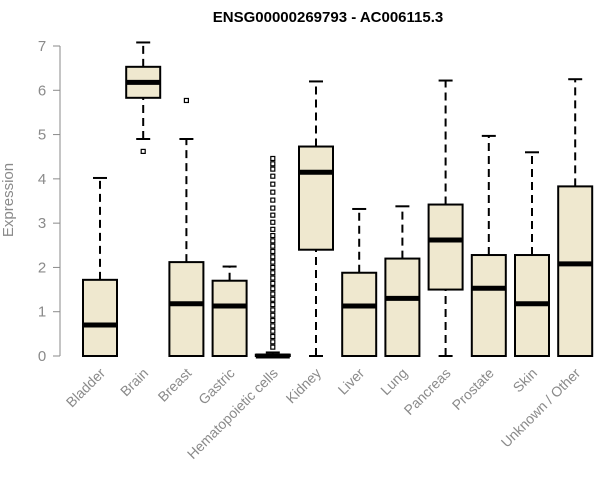  I want to click on box-kidney, so click(316, 218).